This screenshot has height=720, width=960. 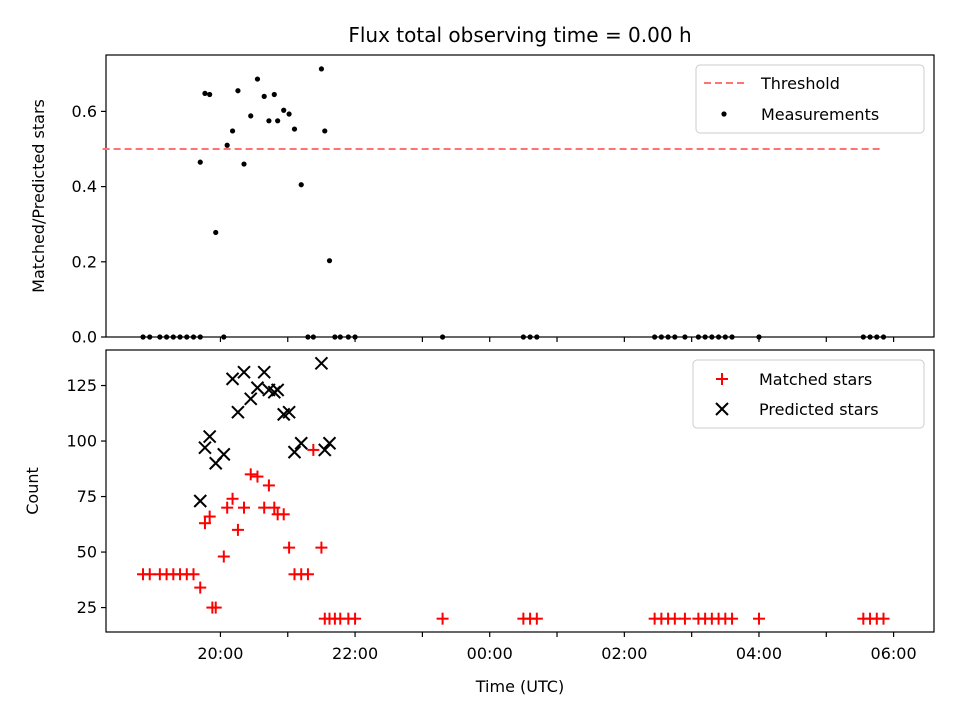 I want to click on matched-legend-swatch, so click(x=722, y=379).